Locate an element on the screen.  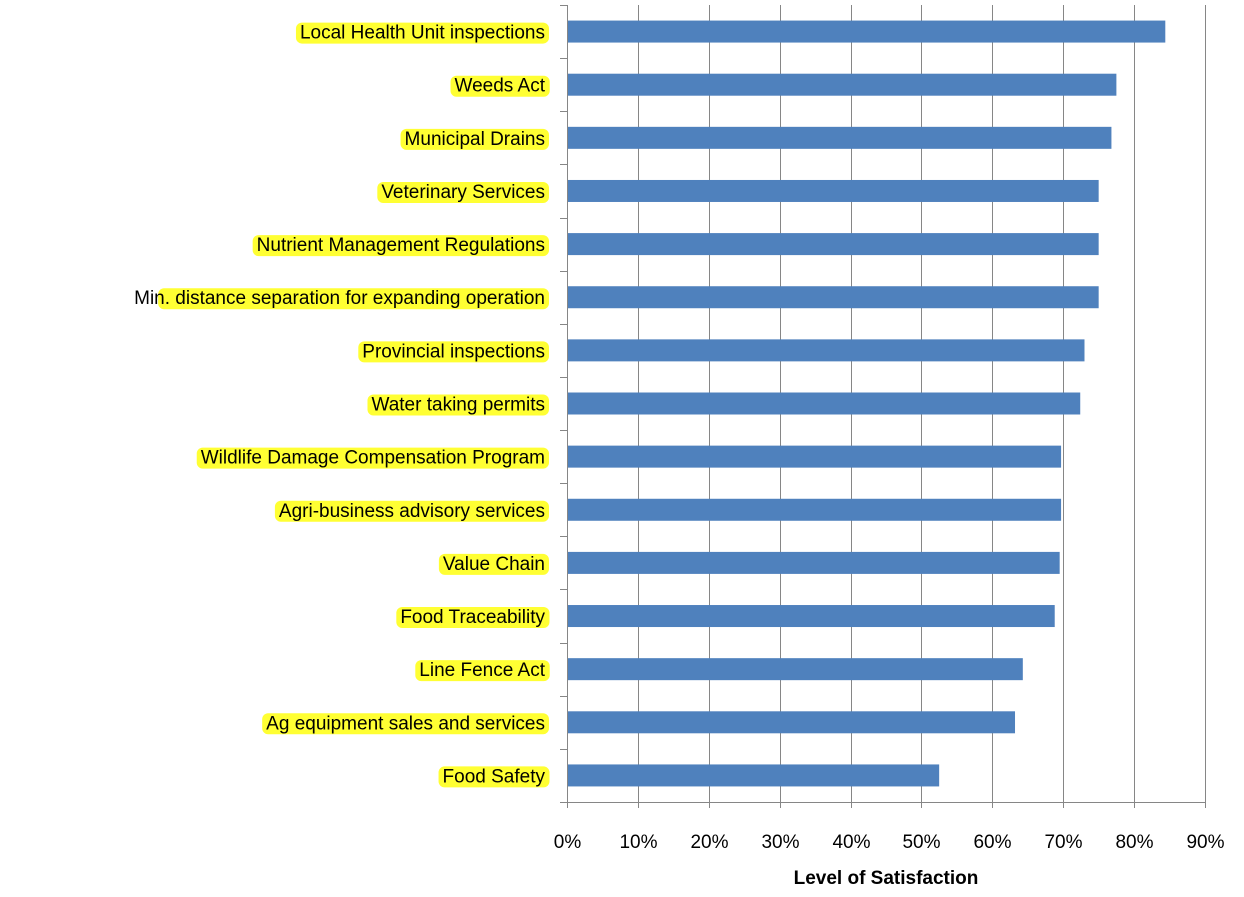
category-label: Ag equipment sales and services is located at coordinates (405, 723).